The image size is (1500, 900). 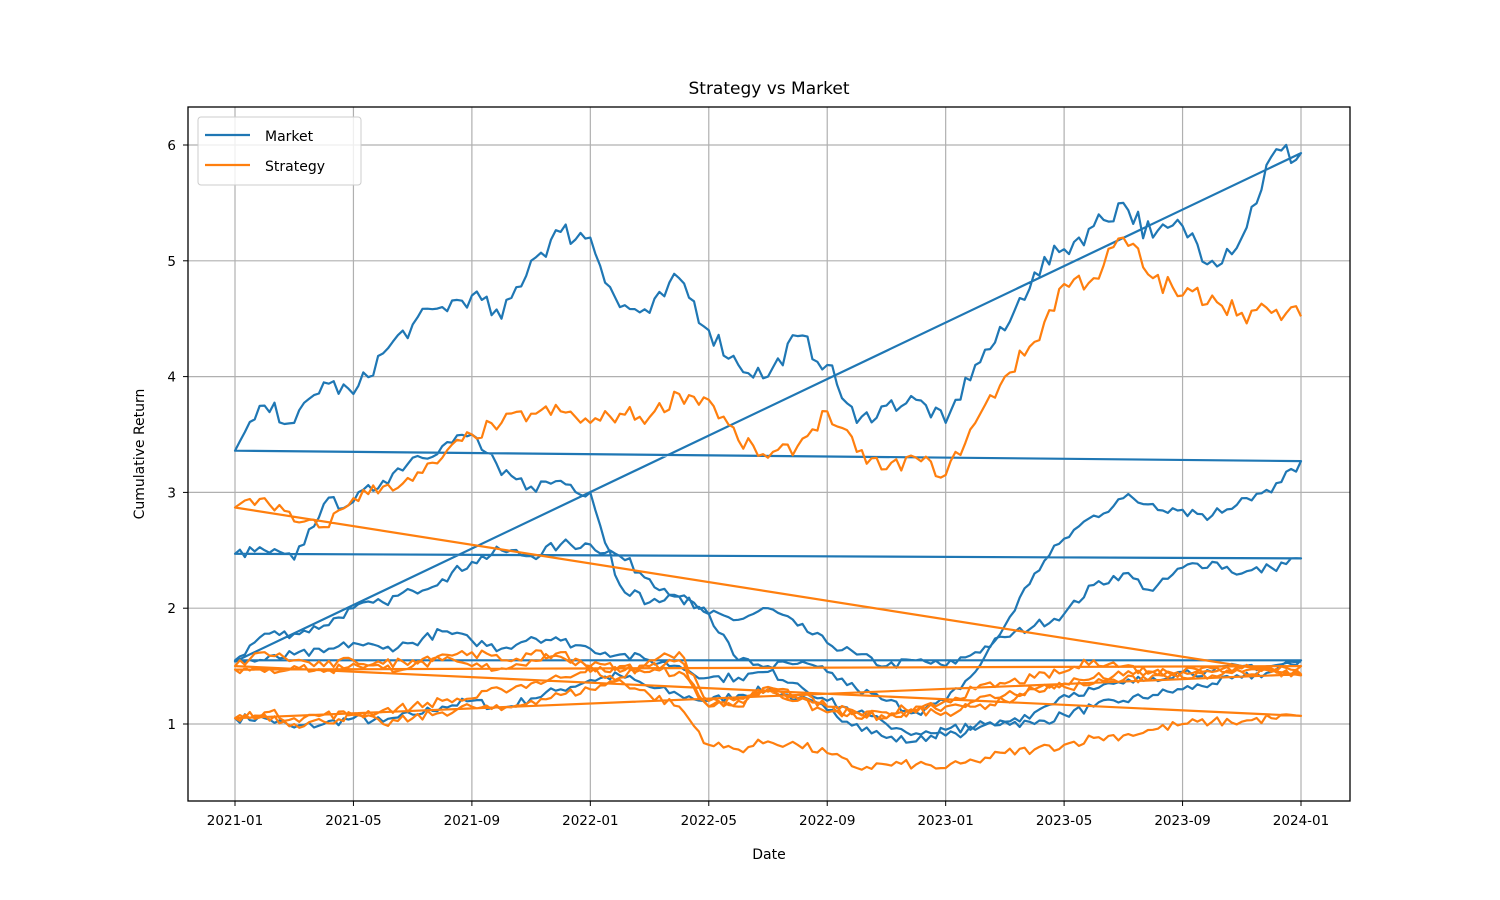 What do you see at coordinates (171, 262) in the screenshot?
I see `y-tick-label: 5` at bounding box center [171, 262].